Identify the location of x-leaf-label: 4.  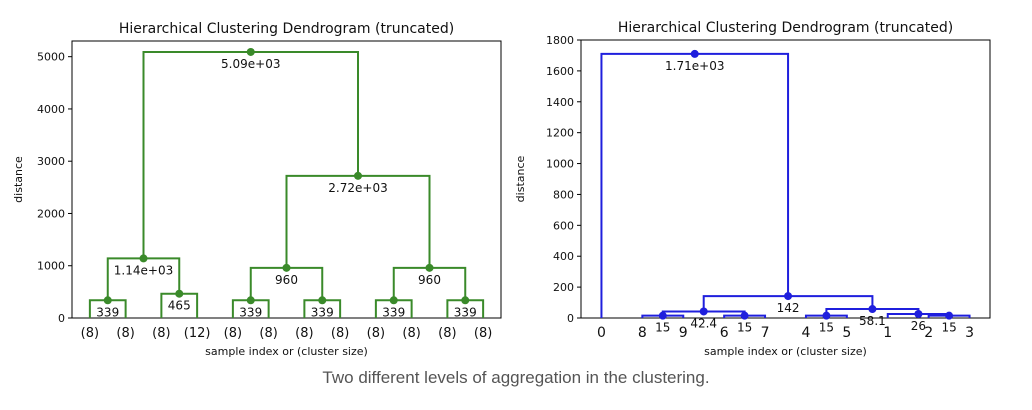
(805, 333).